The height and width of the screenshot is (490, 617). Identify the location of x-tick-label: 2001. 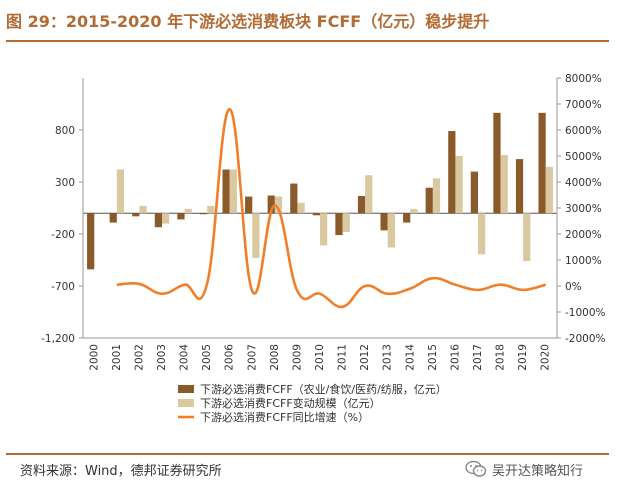
(117, 357).